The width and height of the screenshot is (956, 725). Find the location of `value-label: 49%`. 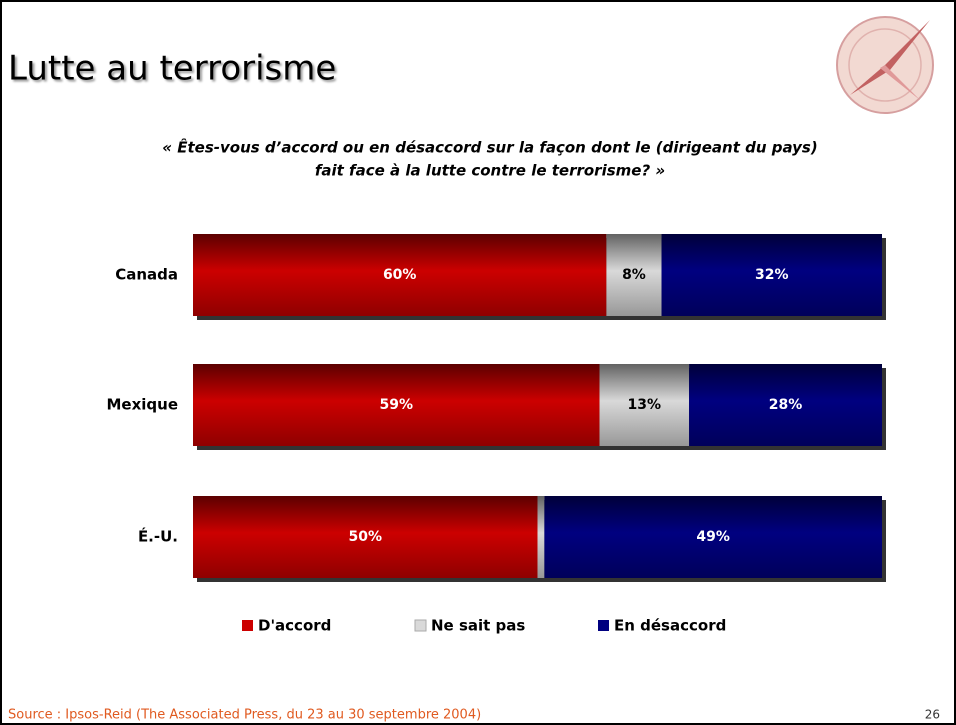

value-label: 49% is located at coordinates (713, 537).